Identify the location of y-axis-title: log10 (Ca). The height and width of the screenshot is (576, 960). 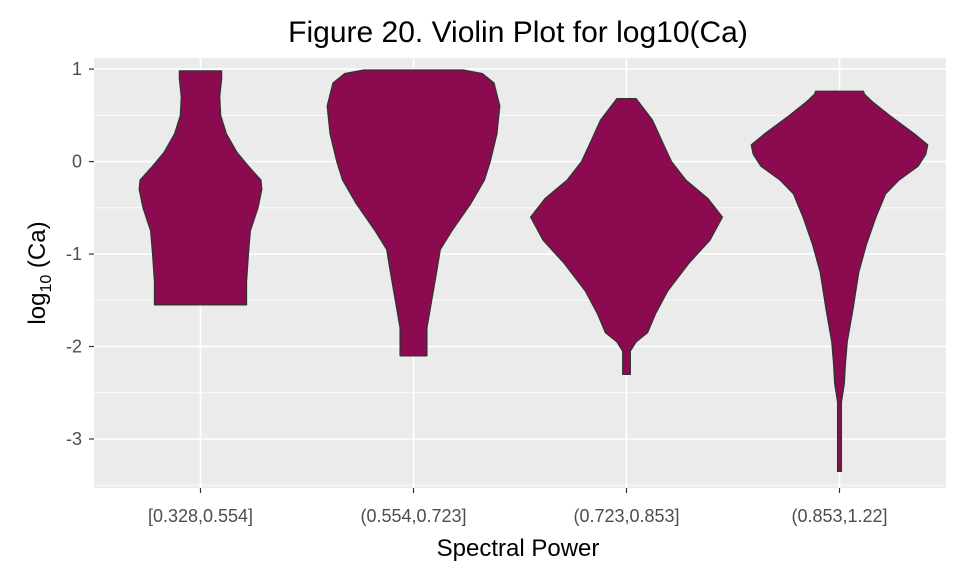
(39, 272).